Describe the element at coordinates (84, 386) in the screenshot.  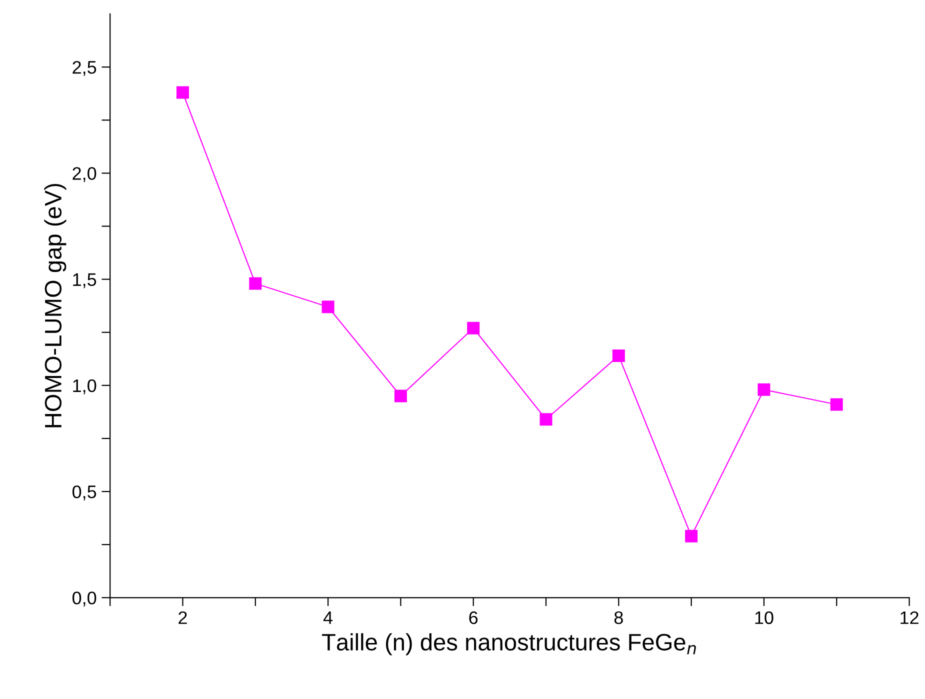
I see `y-tick-label: 1,0` at that location.